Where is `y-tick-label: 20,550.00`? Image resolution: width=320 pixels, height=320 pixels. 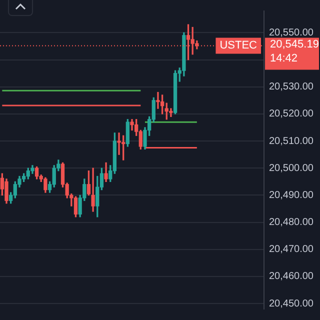
y-tick-label: 20,550.00 is located at coordinates (291, 32).